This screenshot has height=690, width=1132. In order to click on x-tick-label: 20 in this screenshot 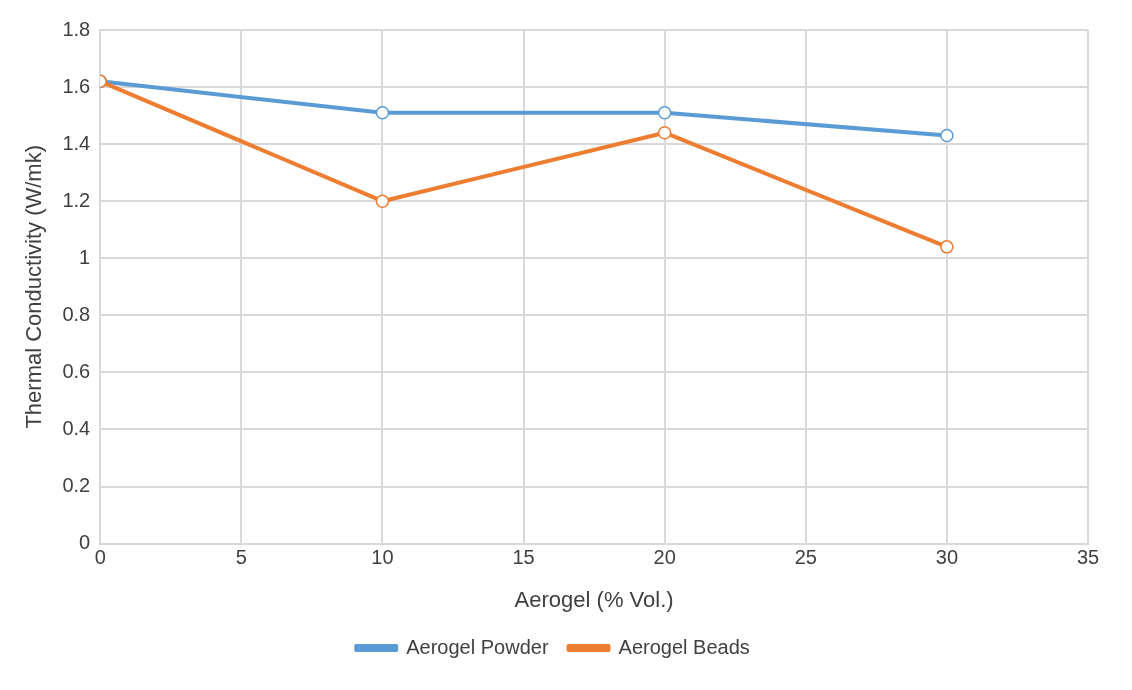, I will do `click(664, 557)`.